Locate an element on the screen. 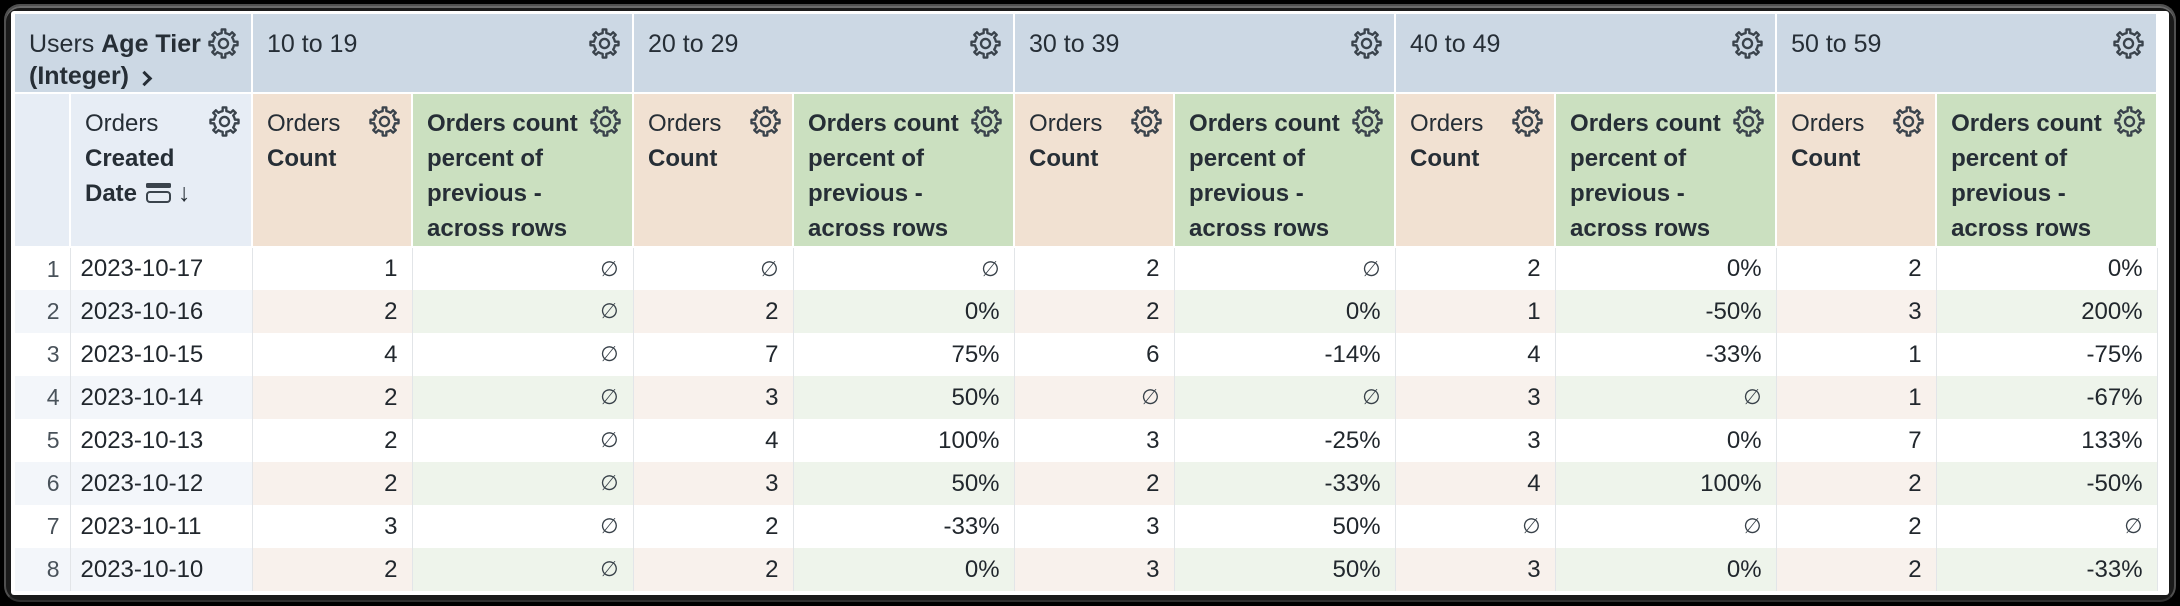 Image resolution: width=2180 pixels, height=606 pixels. date-cell: 2023-10-17 is located at coordinates (161, 268).